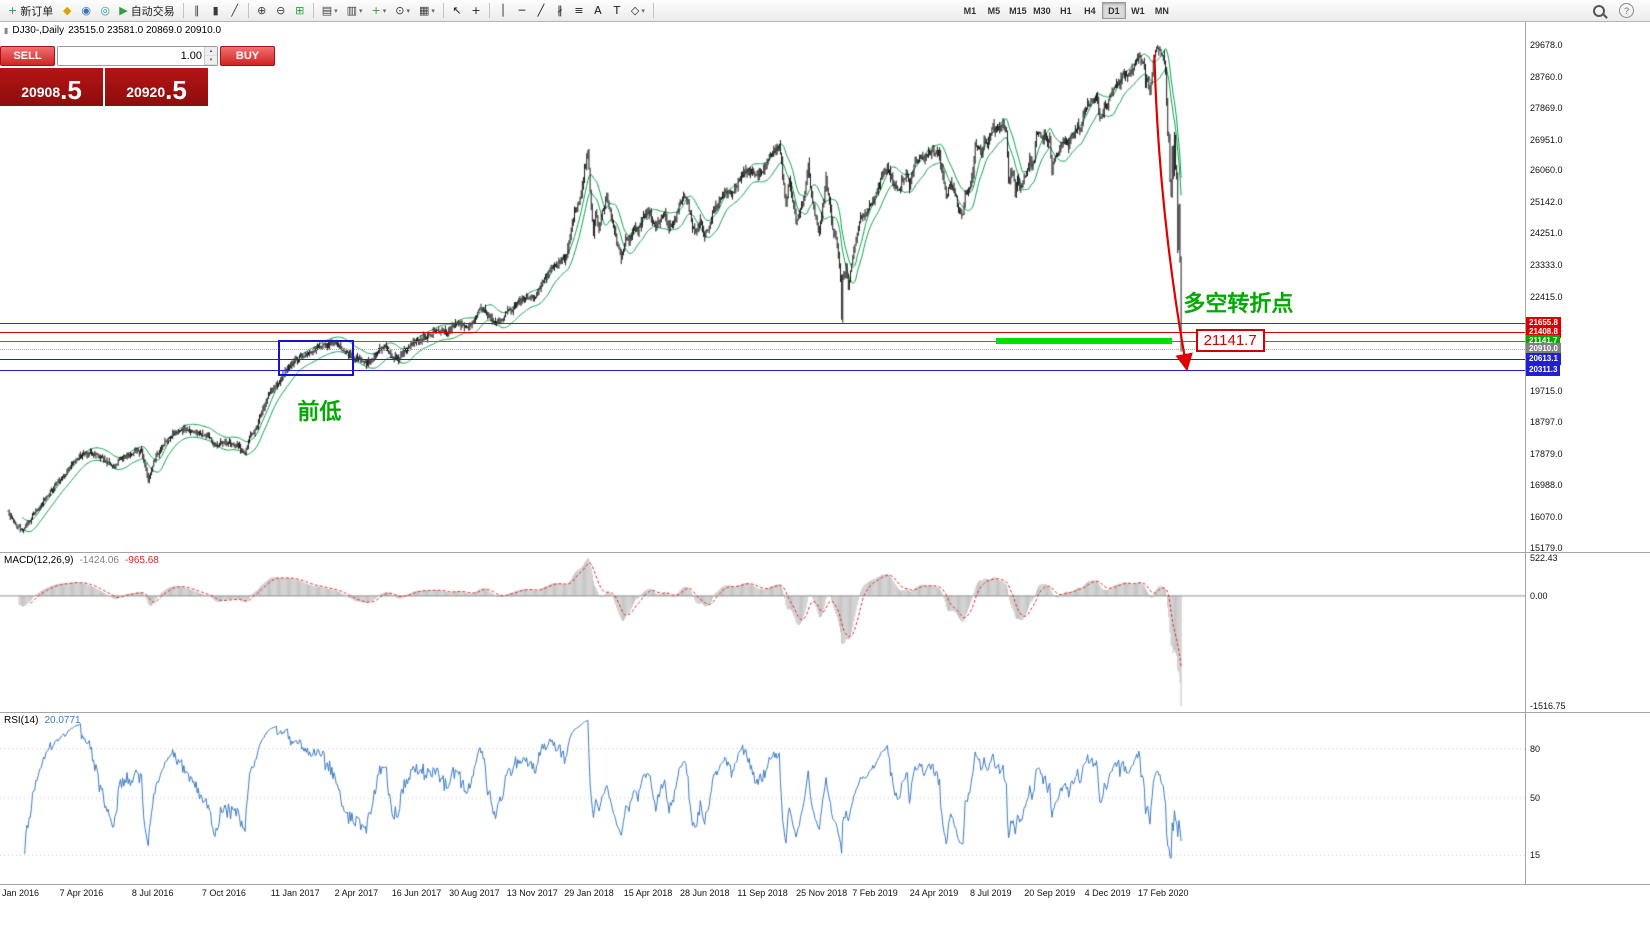  Describe the element at coordinates (330, 11) in the screenshot. I see `new-chart-button: ▤ ▾` at that location.